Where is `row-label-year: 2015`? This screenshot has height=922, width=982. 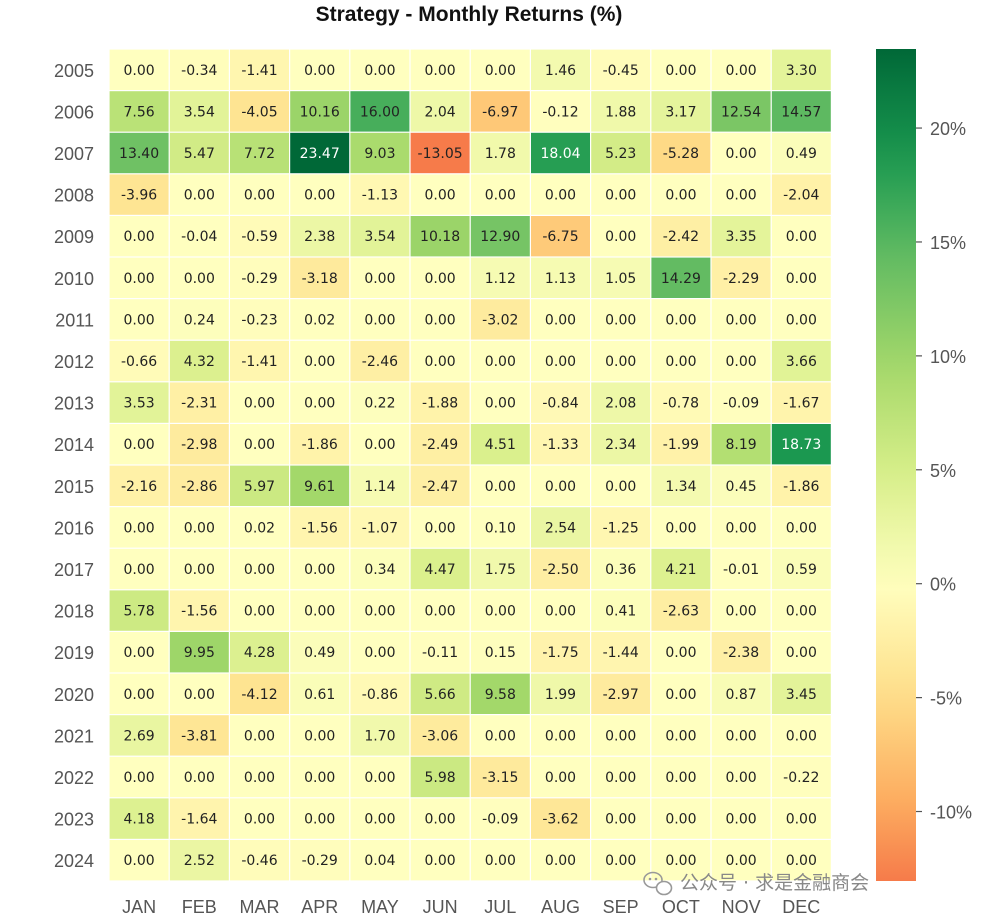
row-label-year: 2015 is located at coordinates (74, 487).